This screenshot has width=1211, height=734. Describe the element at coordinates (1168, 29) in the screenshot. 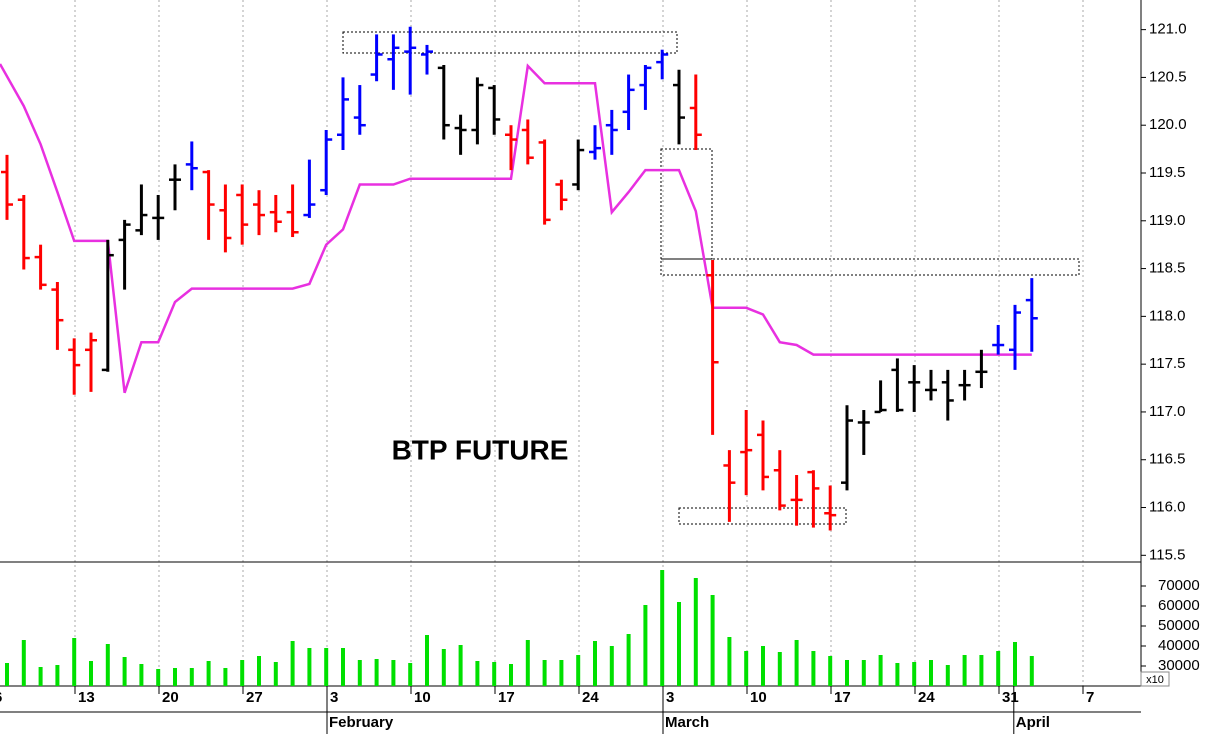

I see `y-tick-label: 121.0` at that location.